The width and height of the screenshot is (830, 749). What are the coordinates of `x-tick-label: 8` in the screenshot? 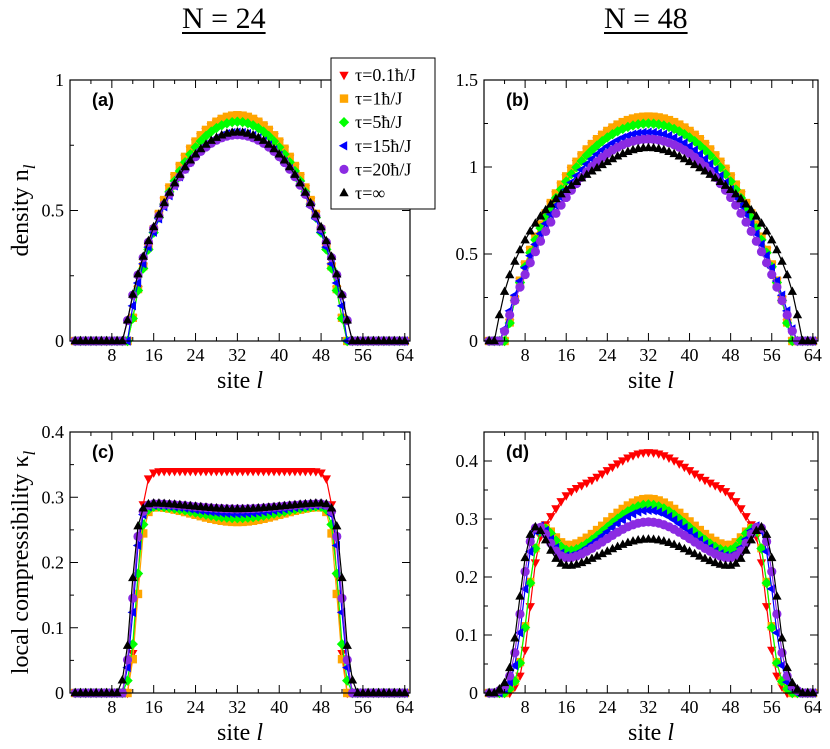 It's located at (111, 707).